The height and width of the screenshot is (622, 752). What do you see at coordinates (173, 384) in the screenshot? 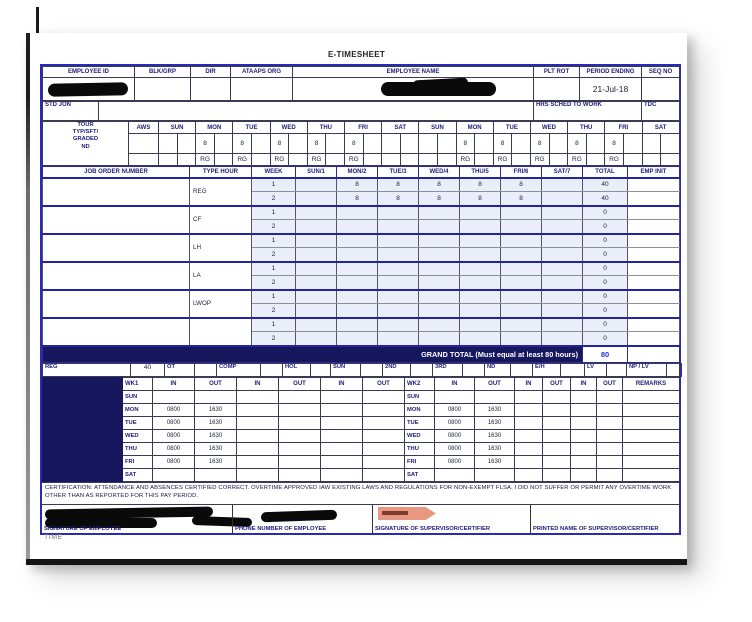
I see `in-header: IN` at bounding box center [173, 384].